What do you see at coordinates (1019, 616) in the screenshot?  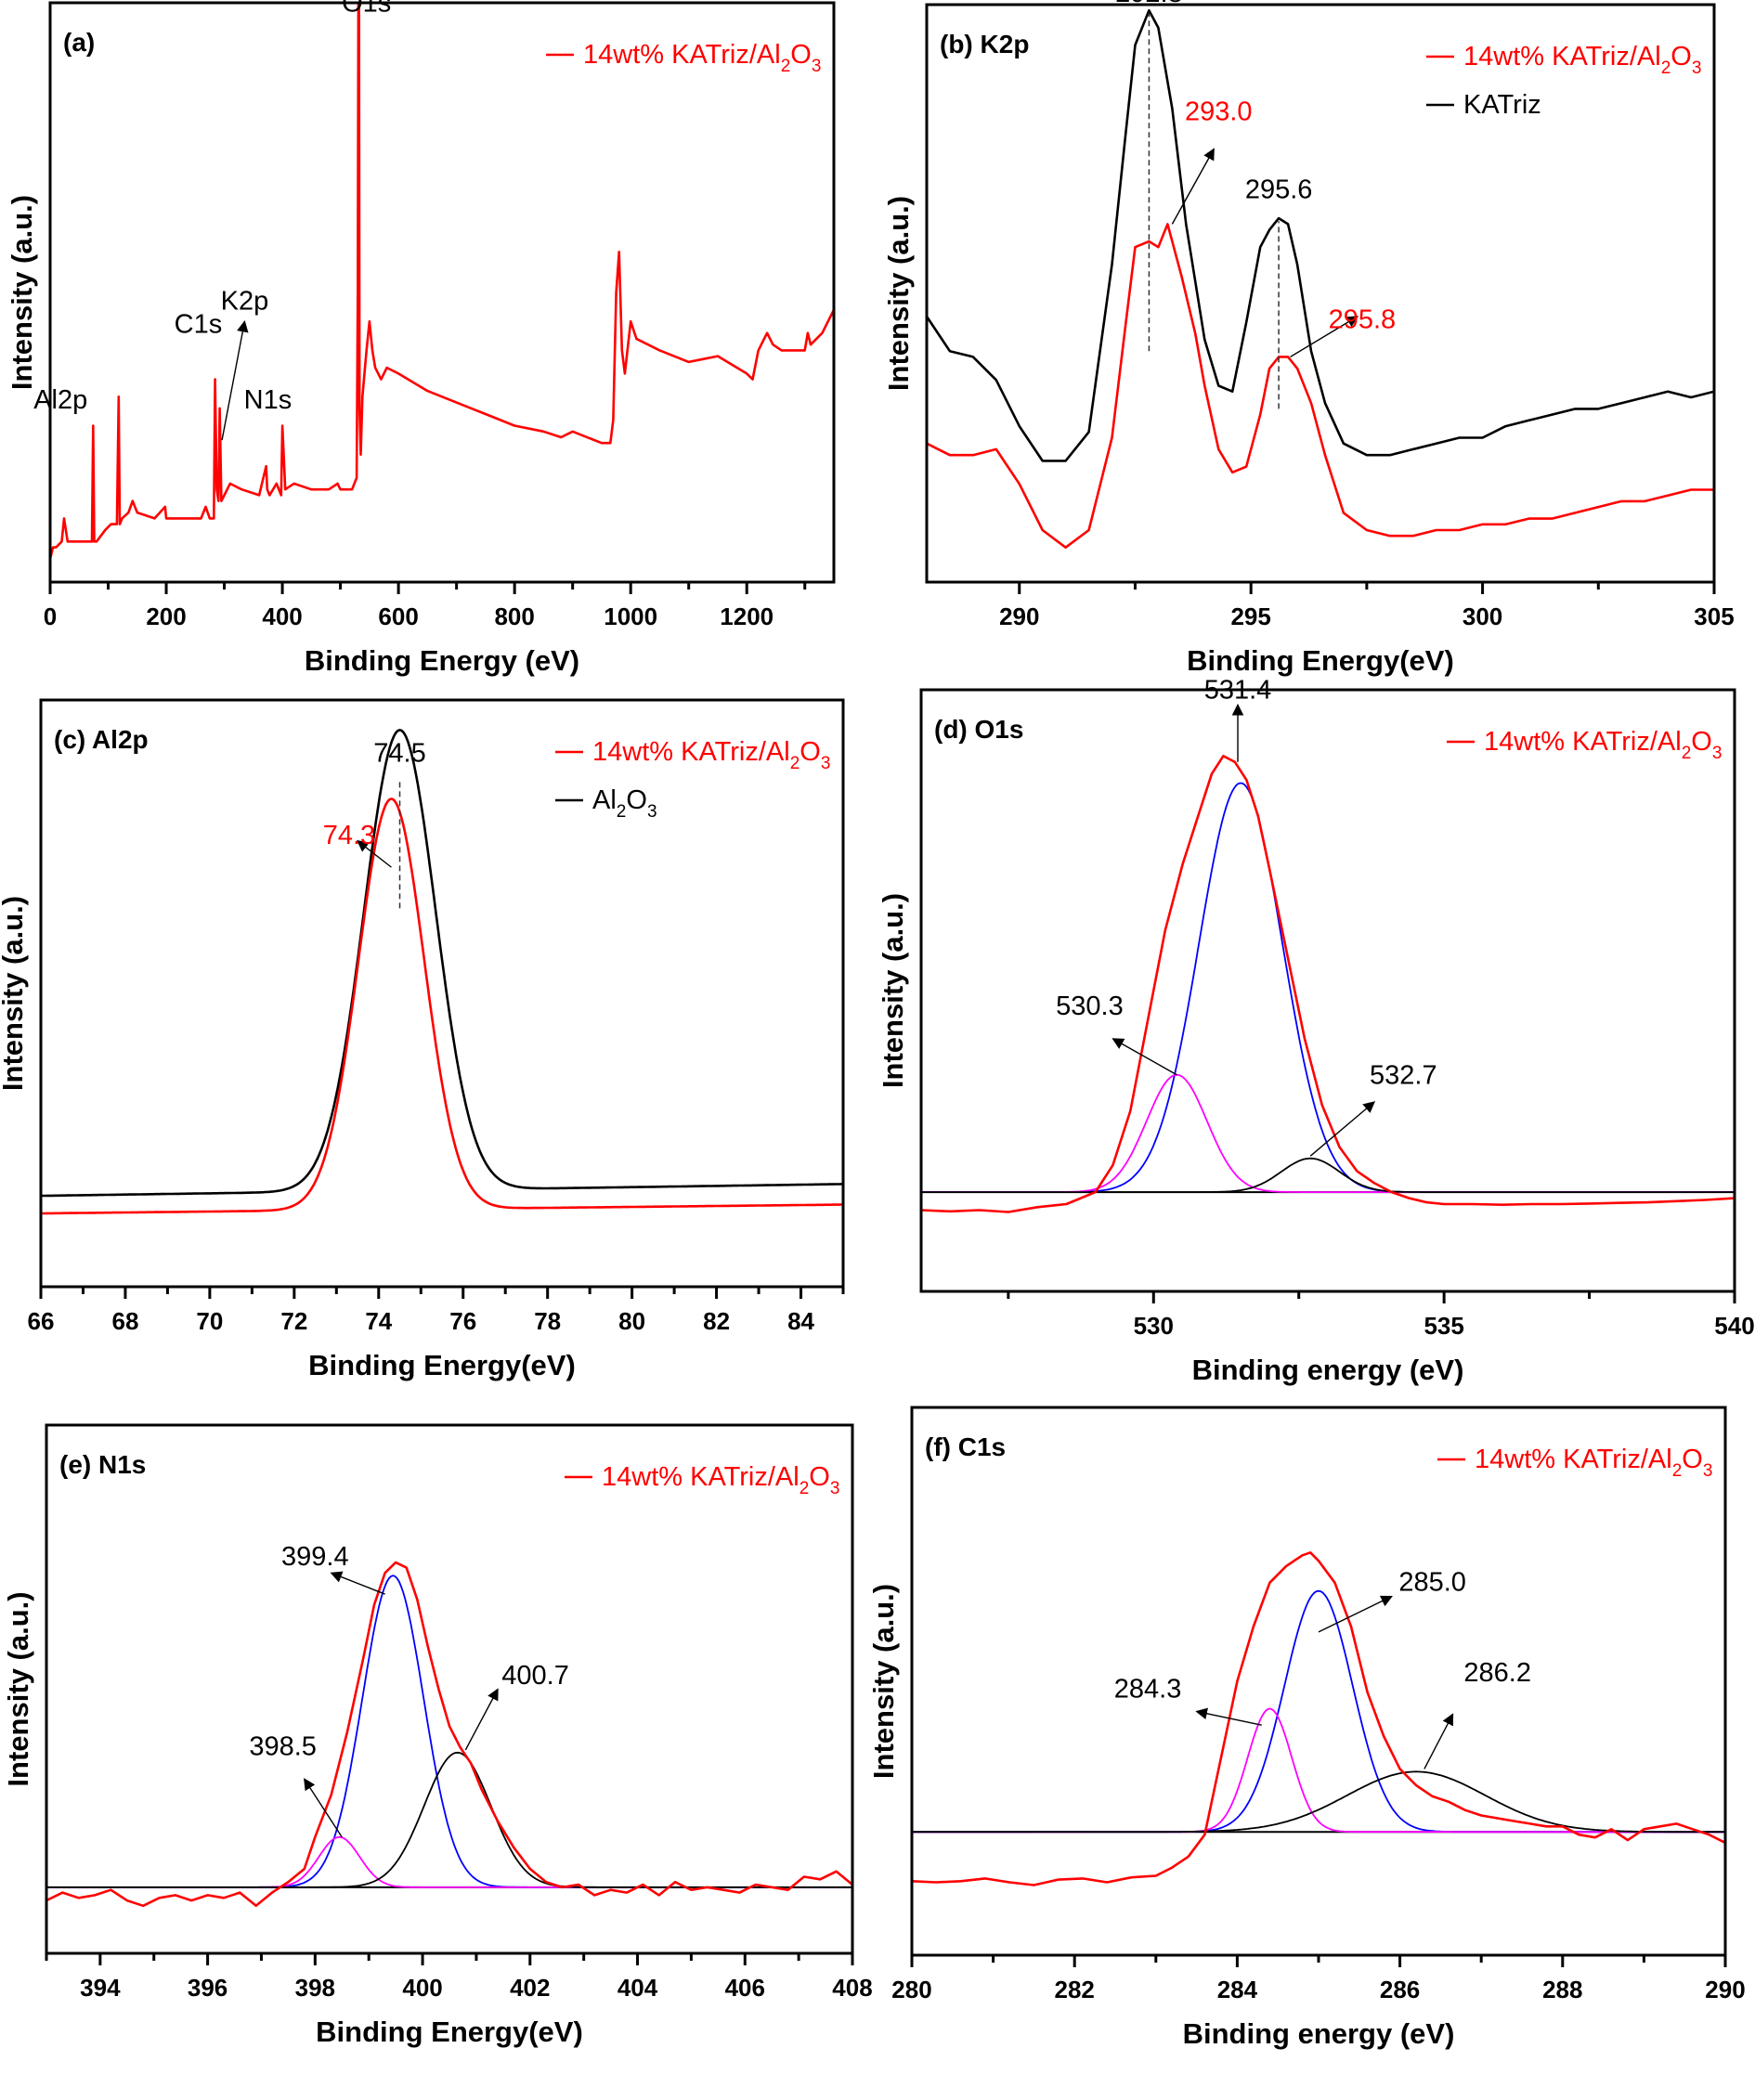 I see `x-tick-label: 290` at bounding box center [1019, 616].